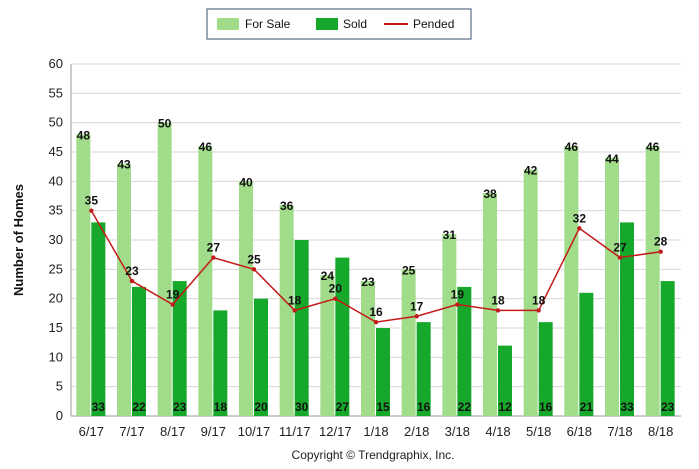  I want to click on pended-point-9/17, so click(213, 257).